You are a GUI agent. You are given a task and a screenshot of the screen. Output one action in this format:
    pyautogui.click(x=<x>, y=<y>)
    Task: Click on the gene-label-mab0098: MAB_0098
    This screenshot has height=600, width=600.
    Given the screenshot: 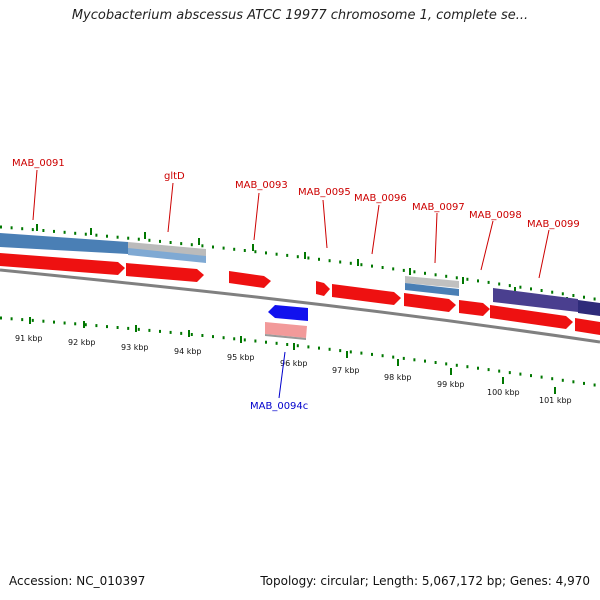 What is the action you would take?
    pyautogui.click(x=495, y=215)
    